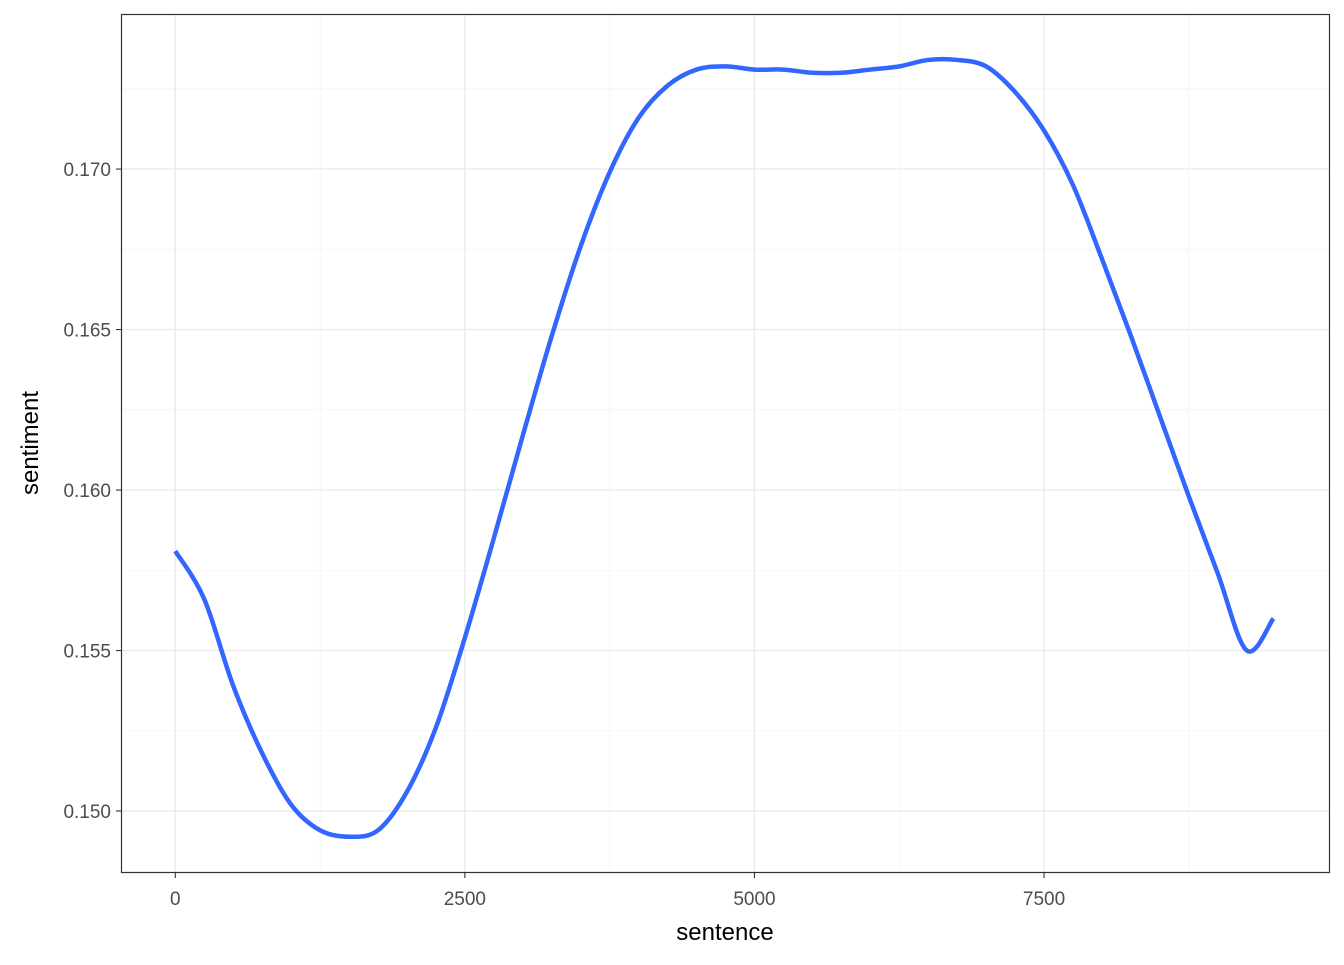 The image size is (1344, 965). I want to click on x-tick-label: 2500, so click(465, 899).